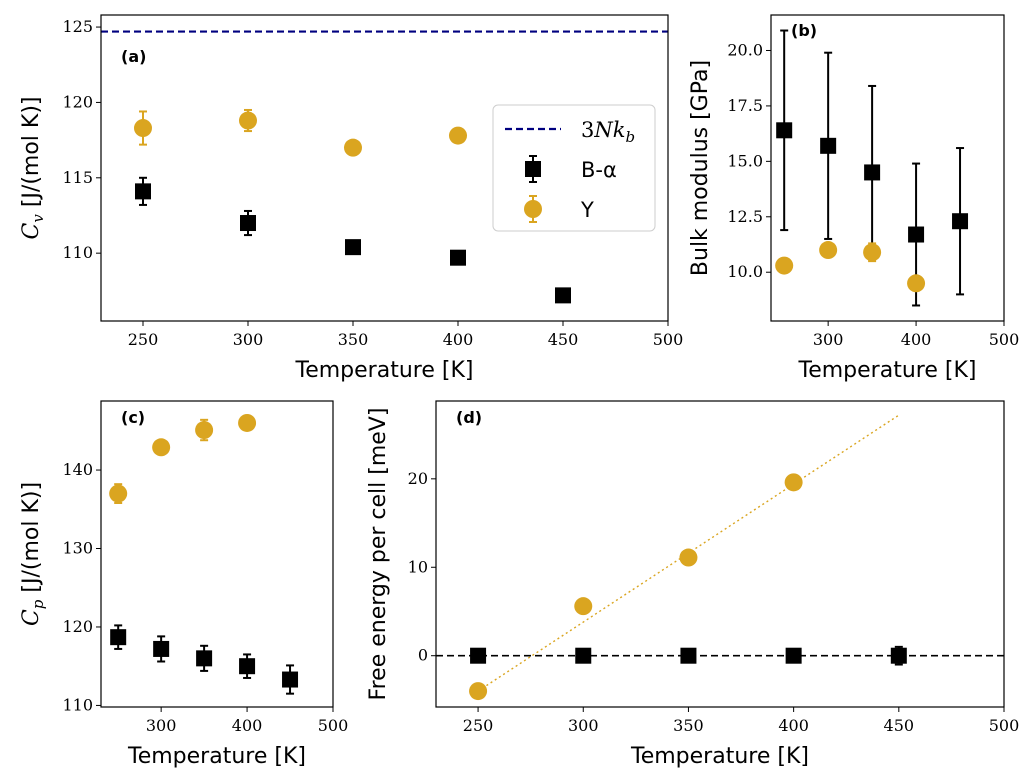 The height and width of the screenshot is (768, 1024). Describe the element at coordinates (587, 130) in the screenshot. I see `legend-label-part: 3` at that location.